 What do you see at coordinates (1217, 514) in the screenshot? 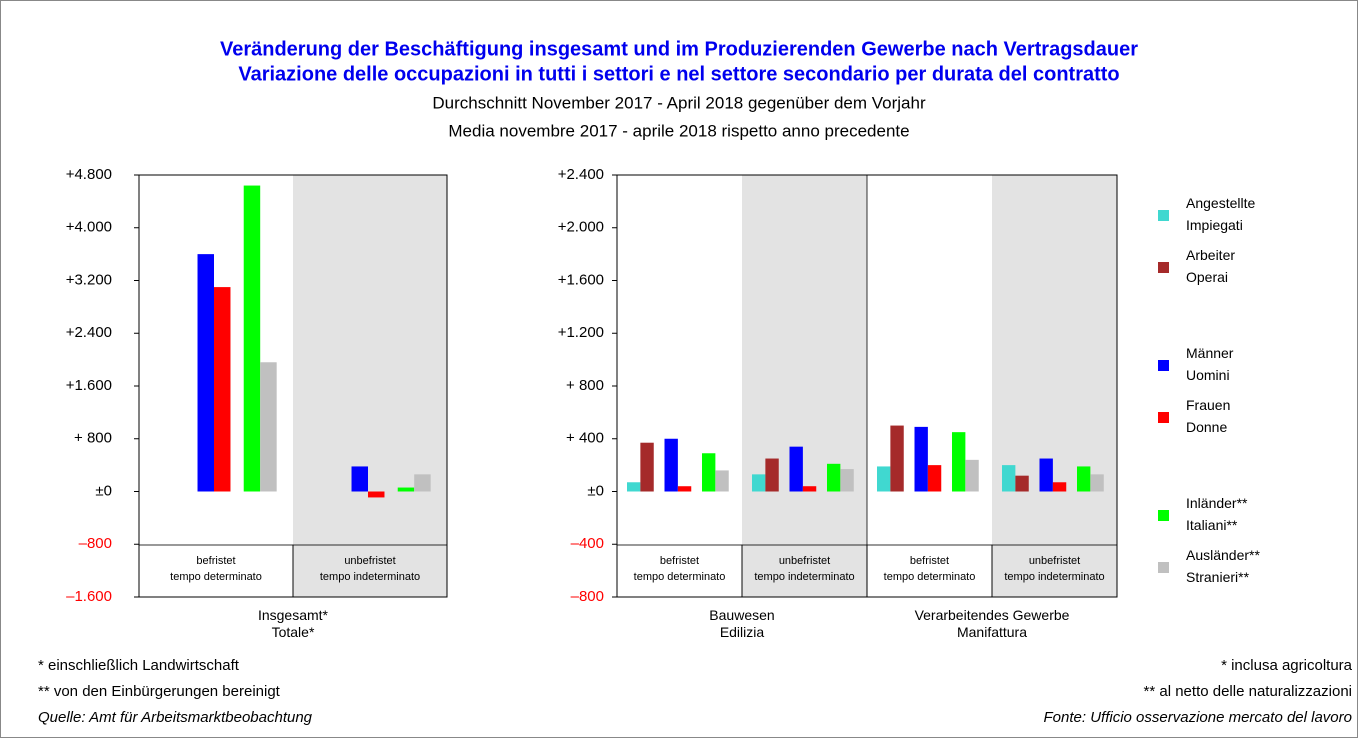
I see `legend-label: Inländer** Italiani**` at bounding box center [1217, 514].